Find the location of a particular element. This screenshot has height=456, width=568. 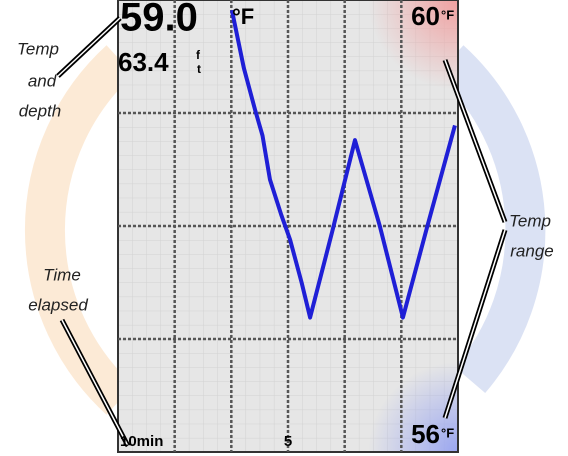

temp-readout: 59.0 is located at coordinates (159, 20).